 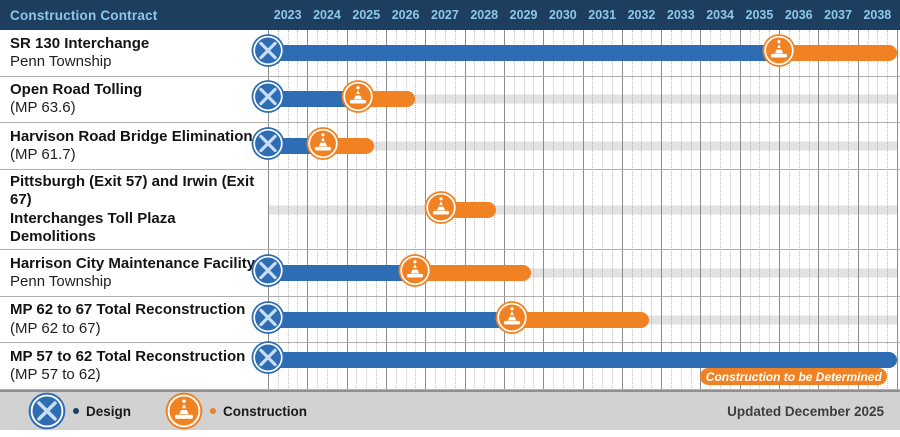 I want to click on legend: Design Construction, so click(x=153, y=411).